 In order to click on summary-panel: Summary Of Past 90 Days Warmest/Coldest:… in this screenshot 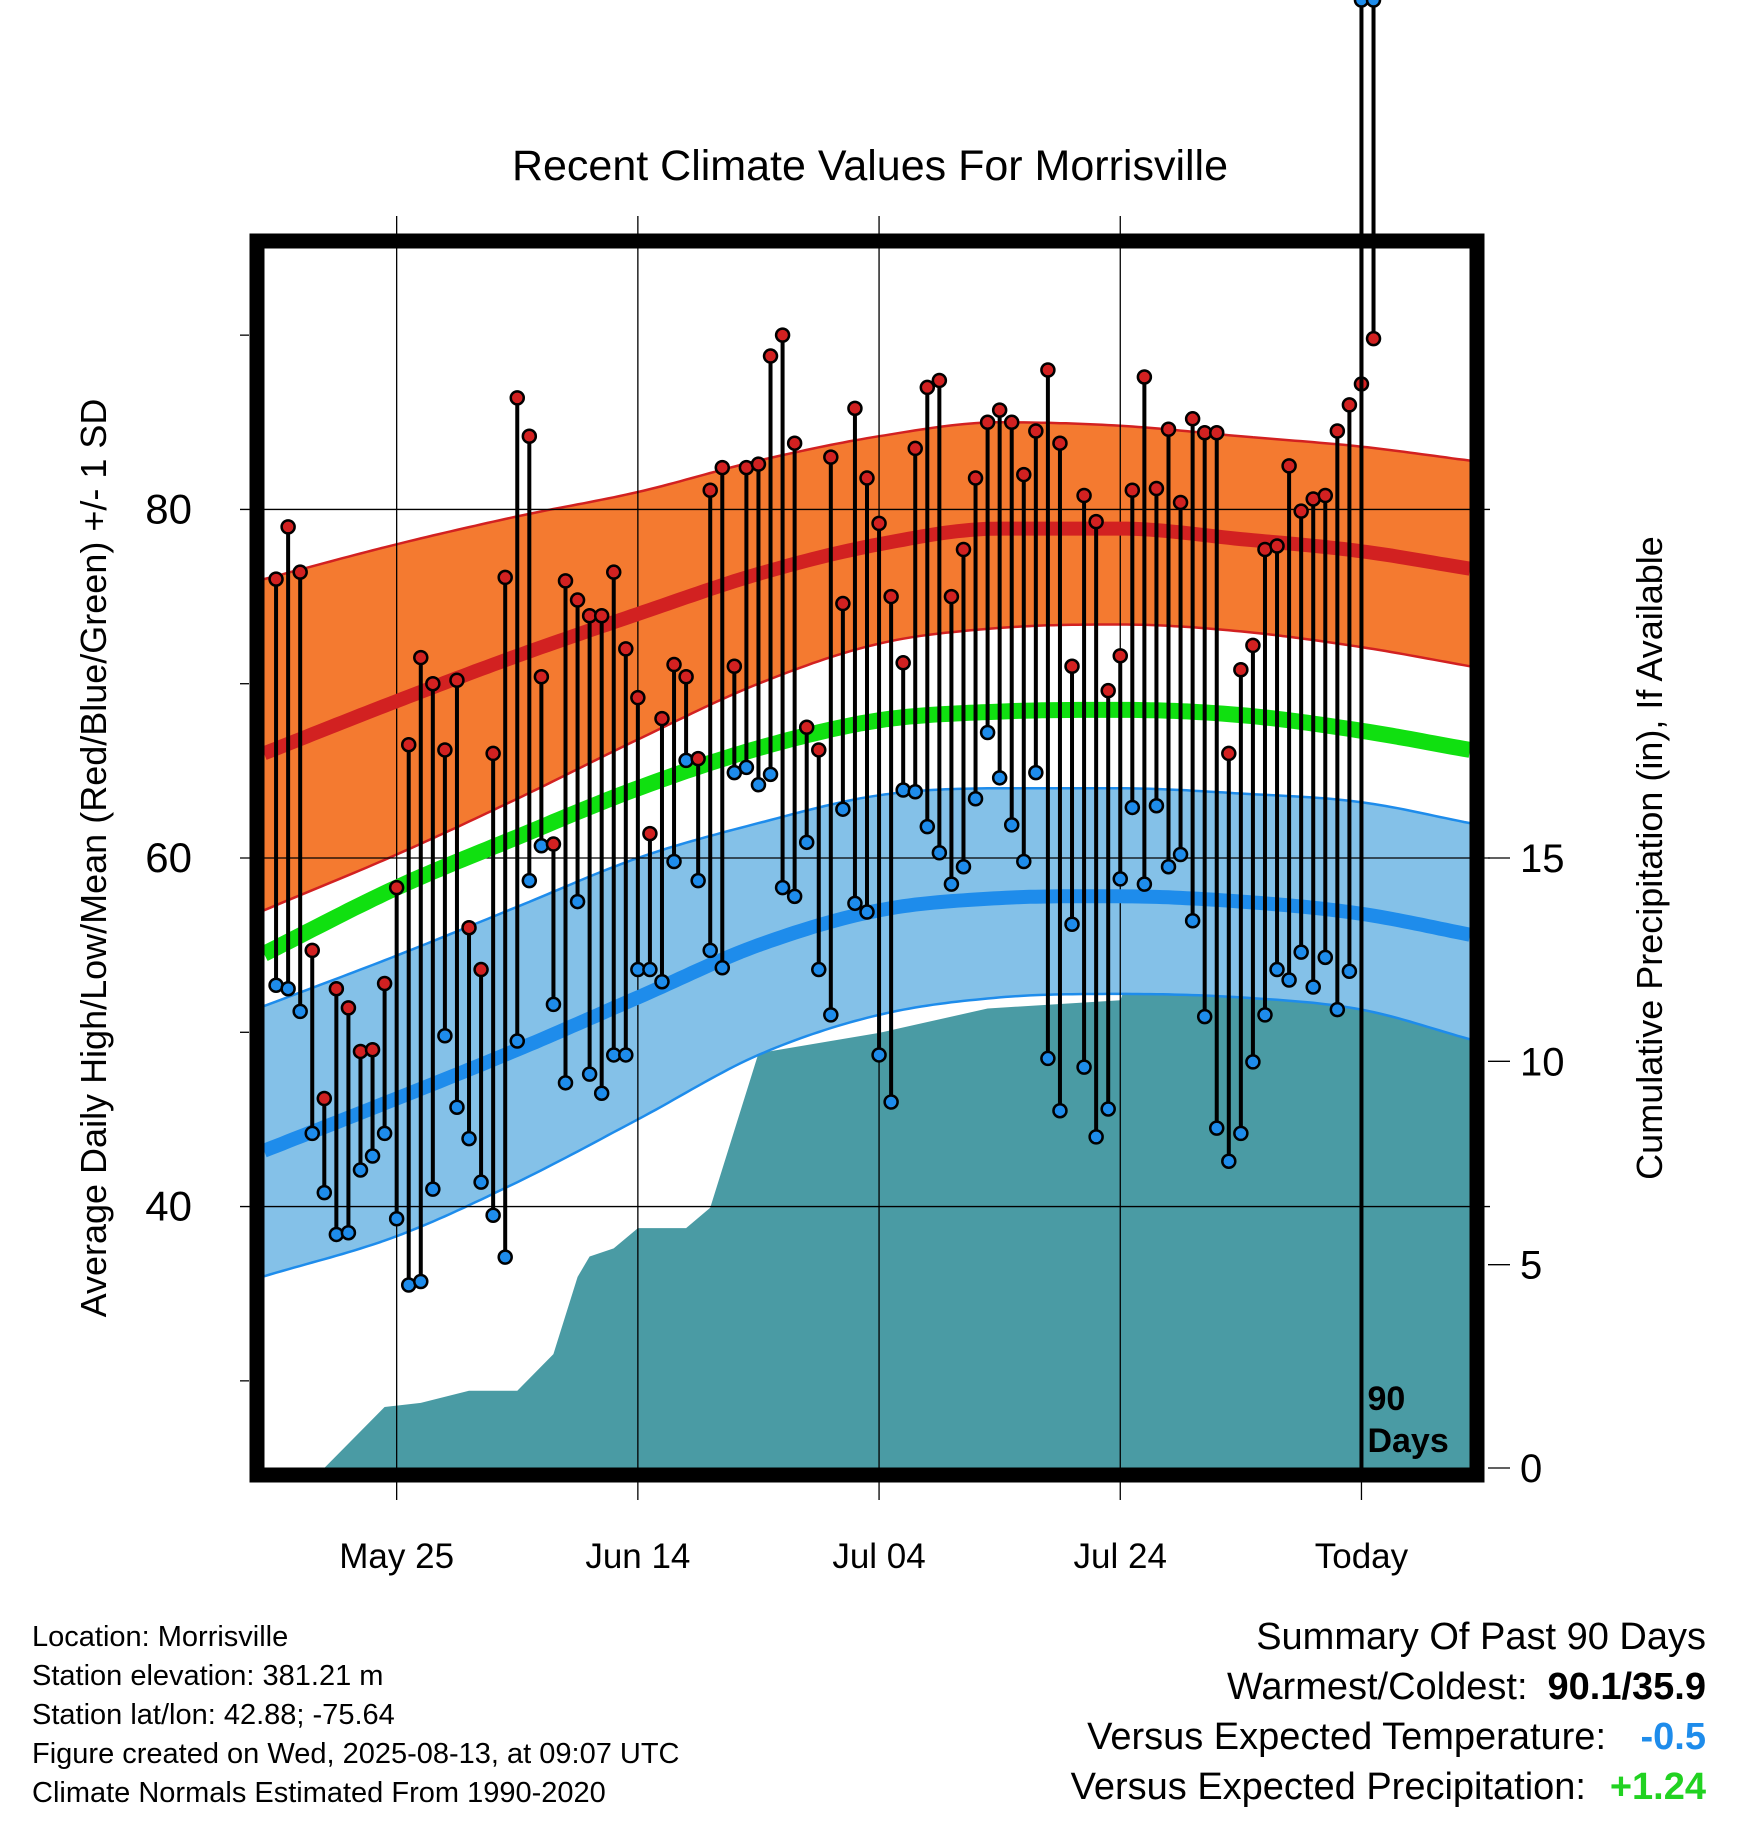, I will do `click(1388, 1712)`.